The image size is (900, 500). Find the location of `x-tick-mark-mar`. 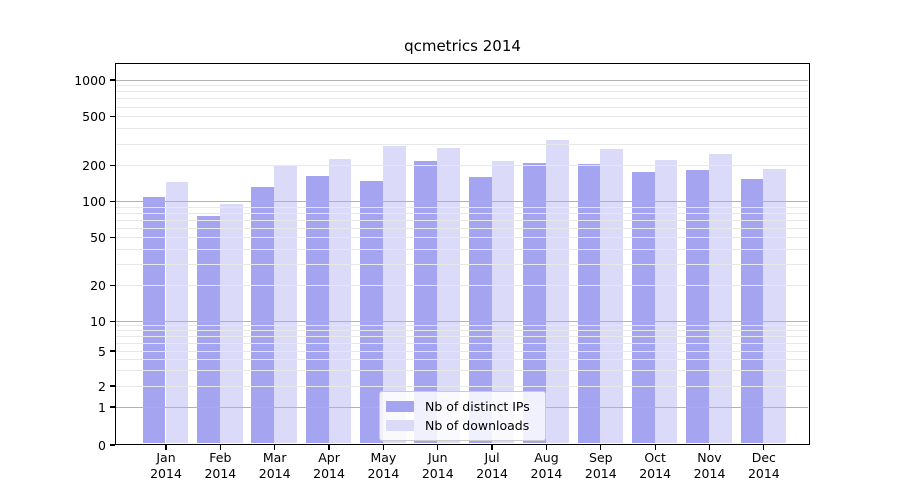

x-tick-mark-mar is located at coordinates (275, 447).